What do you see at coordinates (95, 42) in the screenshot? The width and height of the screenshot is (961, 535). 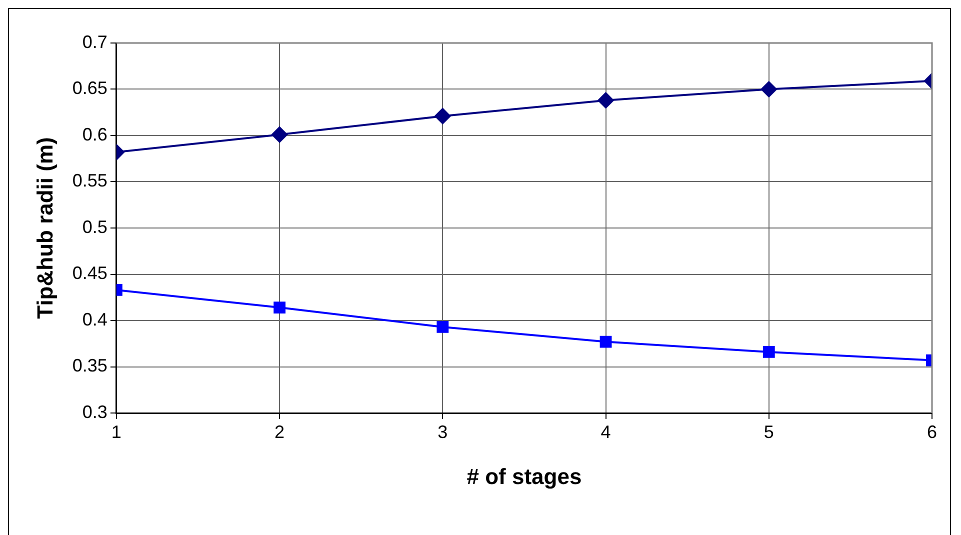 I see `y-tick-label: 0.7` at bounding box center [95, 42].